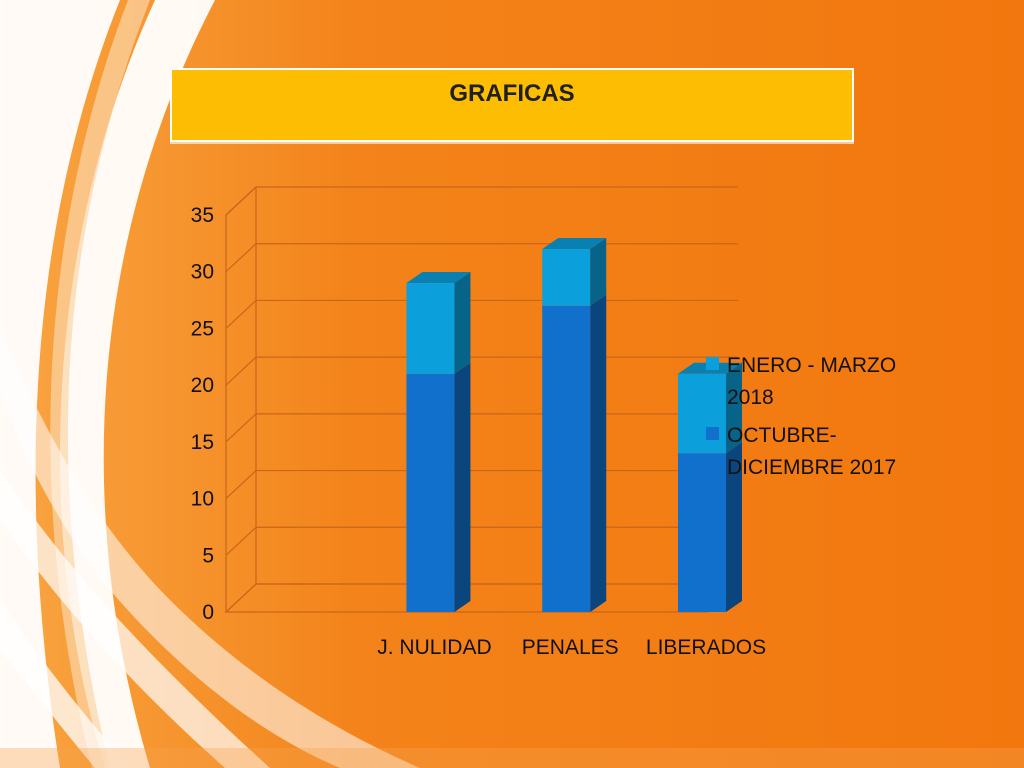  I want to click on x-category-label: LIBERADOS, so click(706, 647).